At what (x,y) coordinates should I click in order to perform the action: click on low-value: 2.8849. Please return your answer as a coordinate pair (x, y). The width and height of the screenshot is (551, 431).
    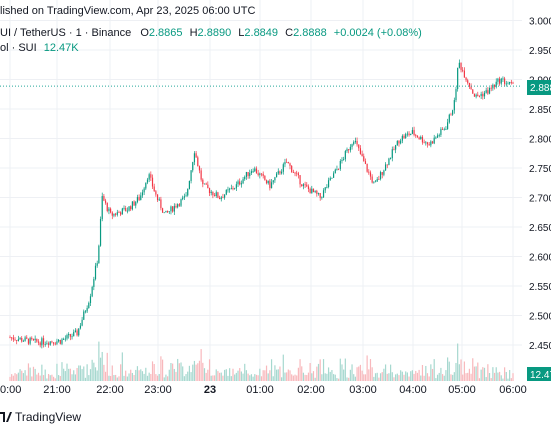
    Looking at the image, I should click on (261, 33).